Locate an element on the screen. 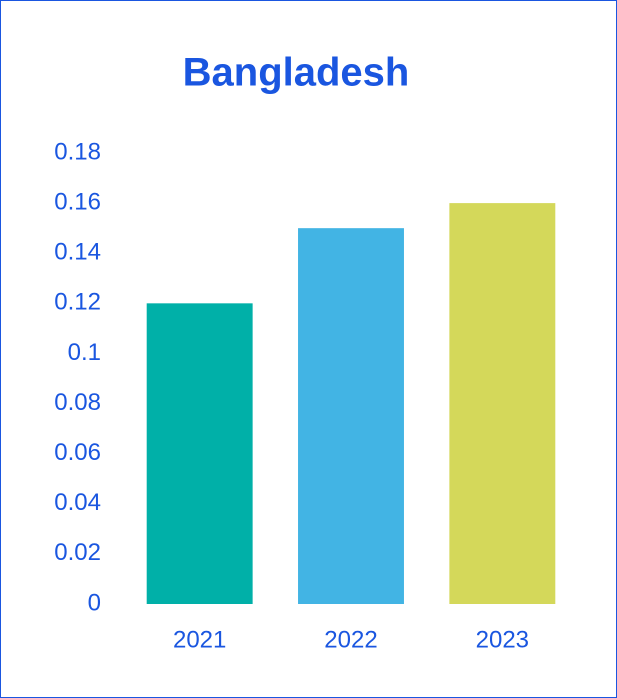 Image resolution: width=617 pixels, height=698 pixels. x-tick-label: 2023 is located at coordinates (502, 639).